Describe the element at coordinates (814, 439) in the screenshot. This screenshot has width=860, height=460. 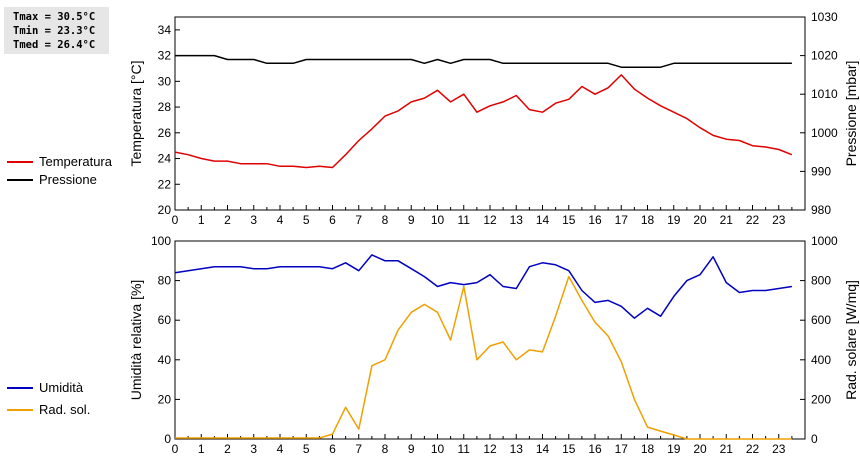
I see `y-right-tick-label: 0` at that location.